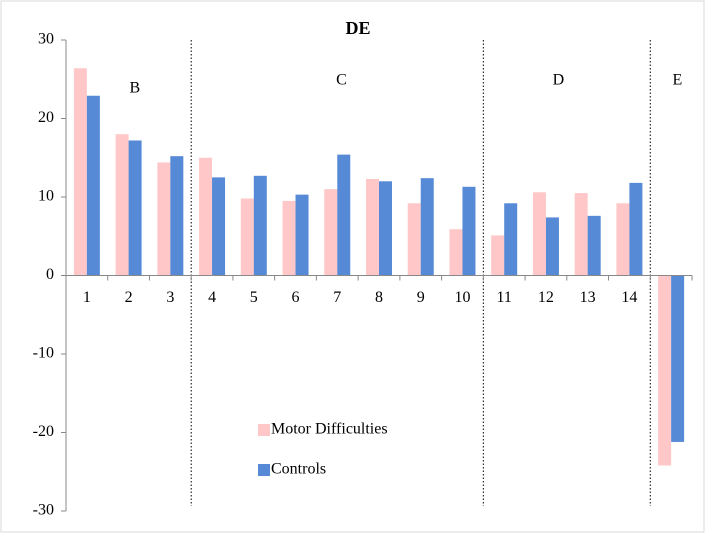 The height and width of the screenshot is (533, 705). I want to click on y-tick-label: -20, so click(43, 431).